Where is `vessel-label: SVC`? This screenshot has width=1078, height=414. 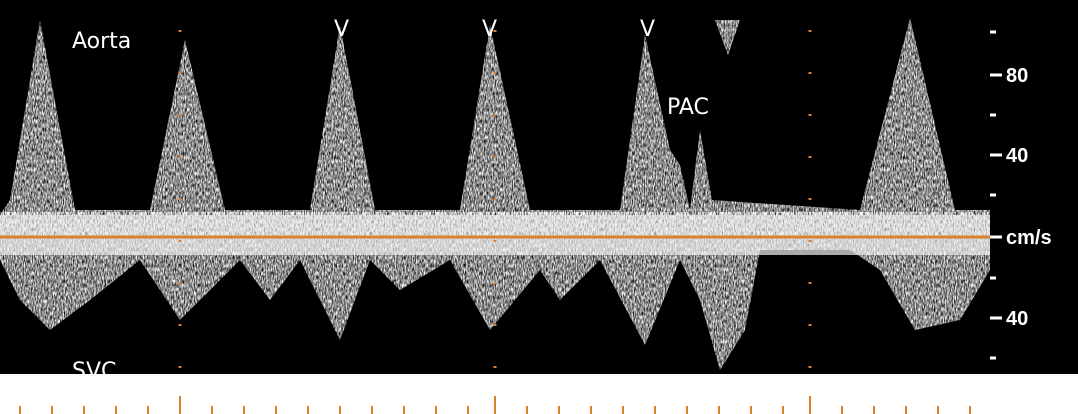 vessel-label: SVC is located at coordinates (94, 371).